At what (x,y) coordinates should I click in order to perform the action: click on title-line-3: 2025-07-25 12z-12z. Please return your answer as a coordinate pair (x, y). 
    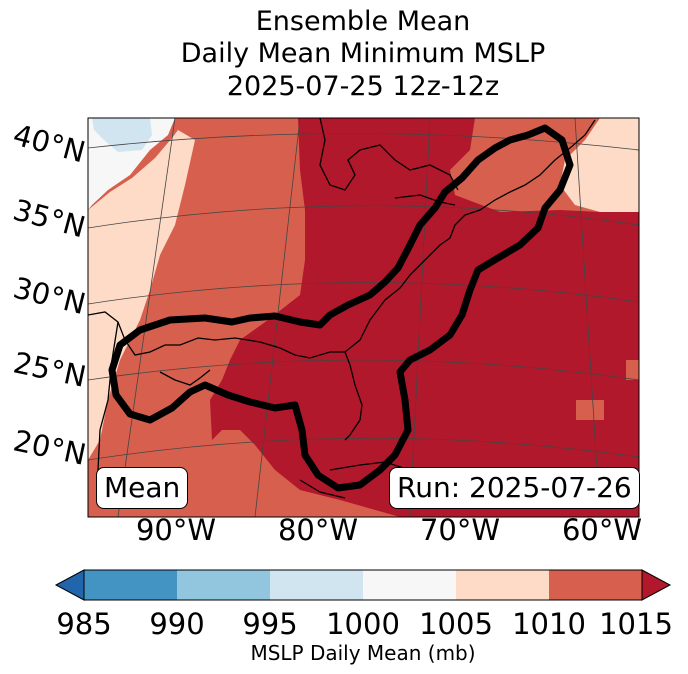
    Looking at the image, I should click on (363, 86).